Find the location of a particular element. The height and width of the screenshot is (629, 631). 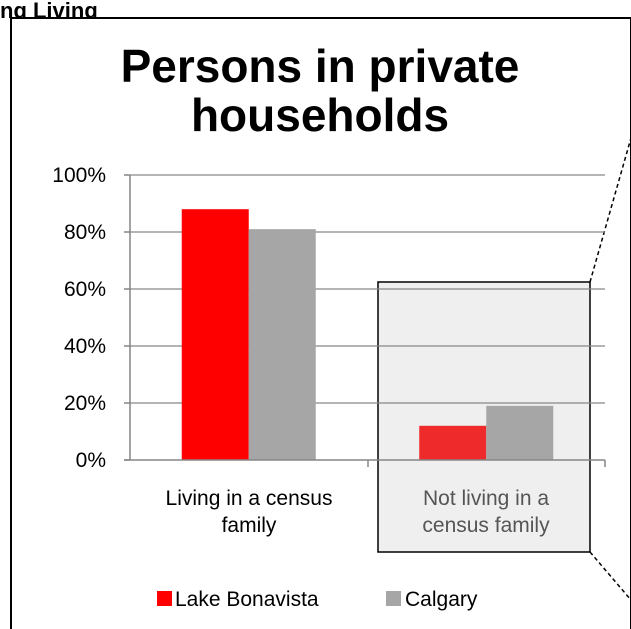

y-tick-label: 100% is located at coordinates (79, 175).